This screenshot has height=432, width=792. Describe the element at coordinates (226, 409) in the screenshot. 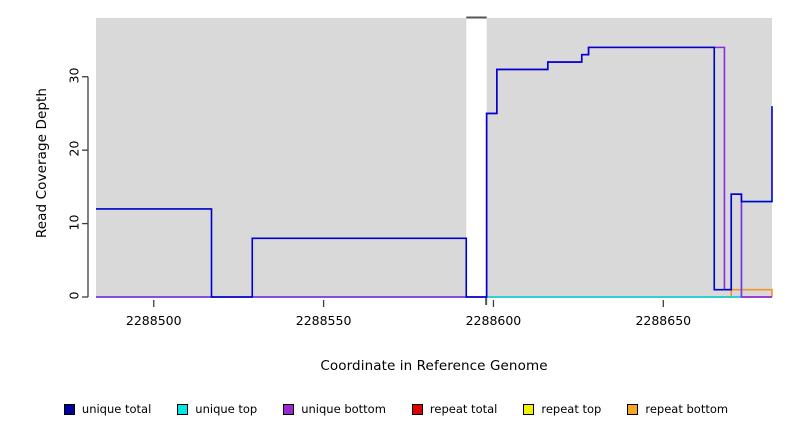

I see `legend-label: unique top` at that location.